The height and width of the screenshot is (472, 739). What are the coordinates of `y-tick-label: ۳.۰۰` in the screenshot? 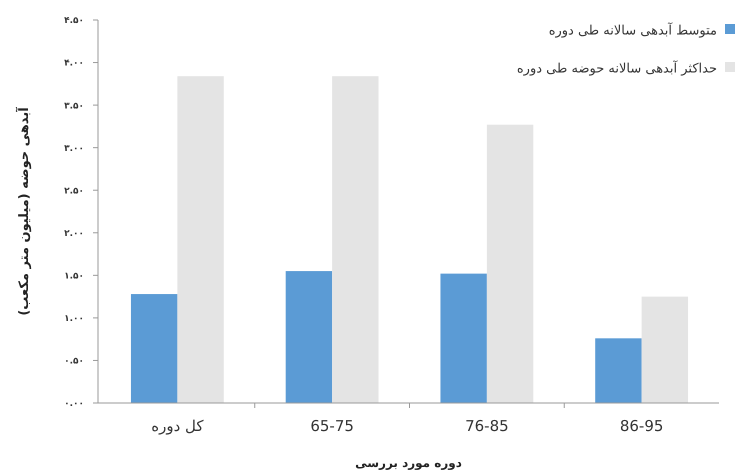 It's located at (74, 149).